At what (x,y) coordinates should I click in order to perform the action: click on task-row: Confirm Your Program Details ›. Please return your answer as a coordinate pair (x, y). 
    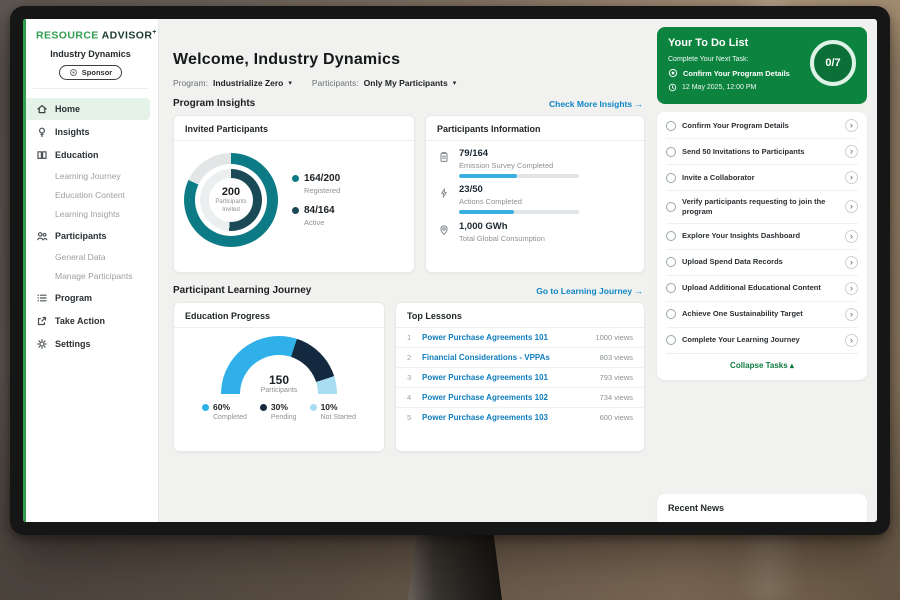
    Looking at the image, I should click on (762, 126).